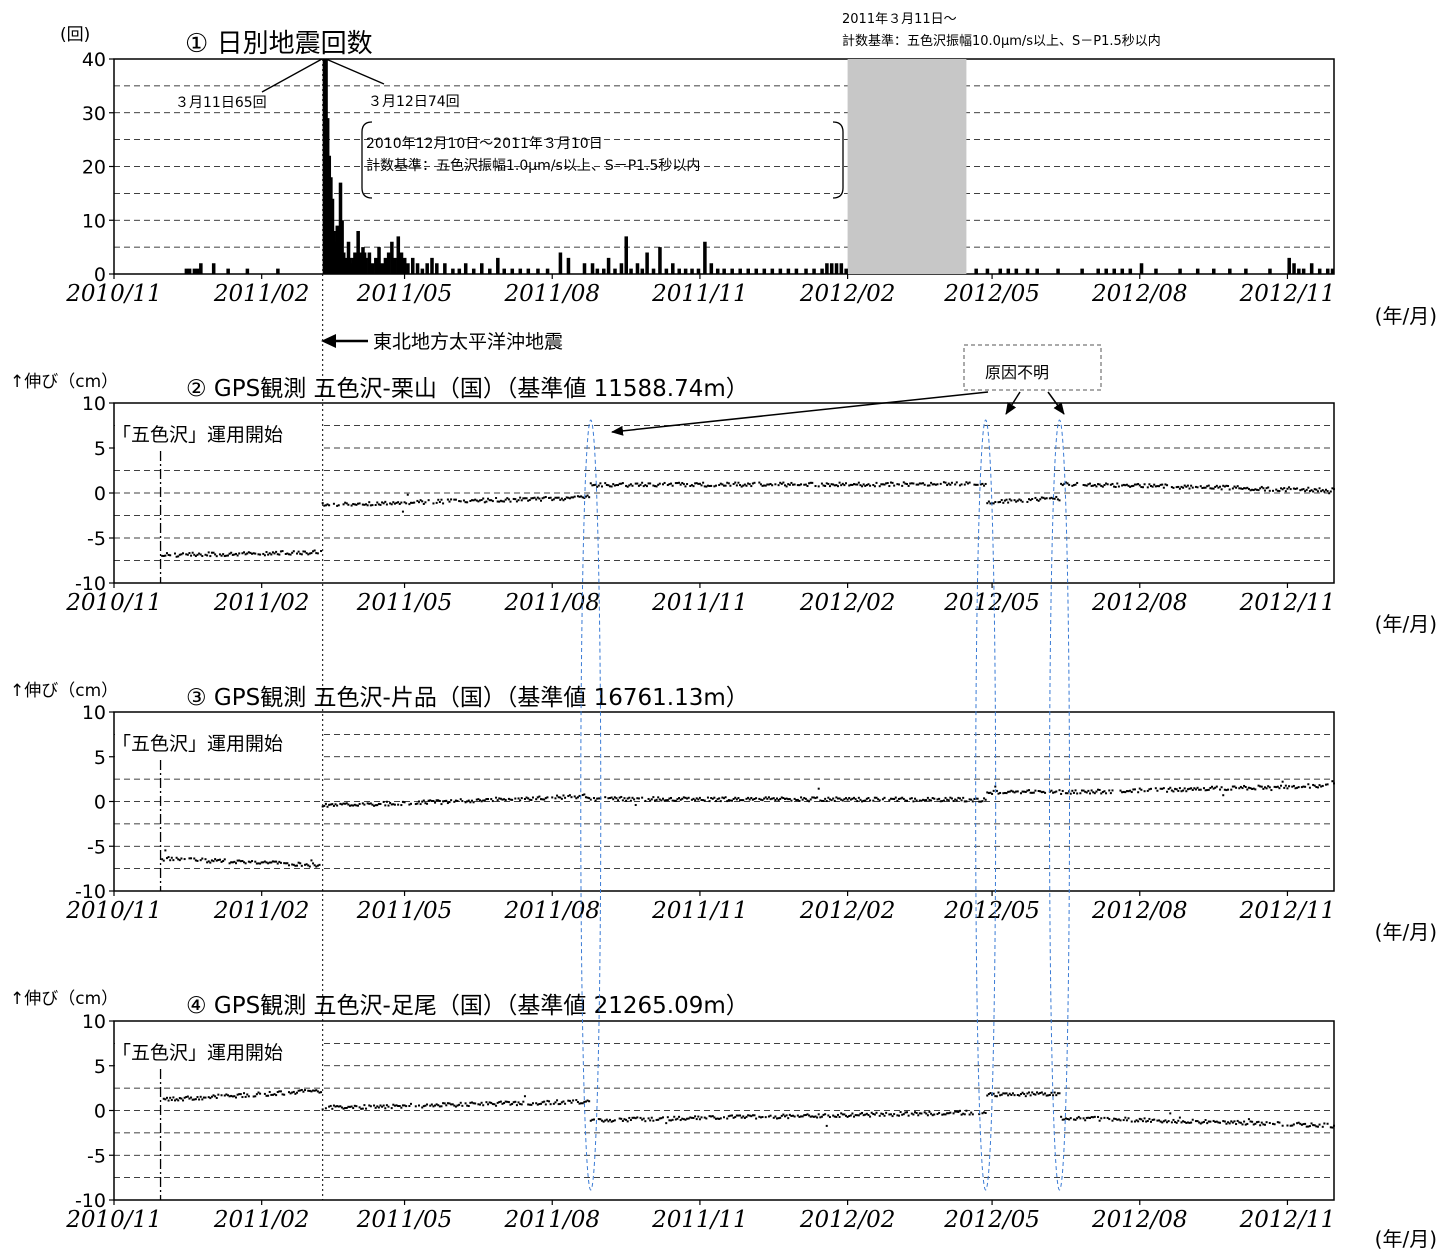 The image size is (1440, 1250). I want to click on y-tick-label: 0, so click(100, 803).